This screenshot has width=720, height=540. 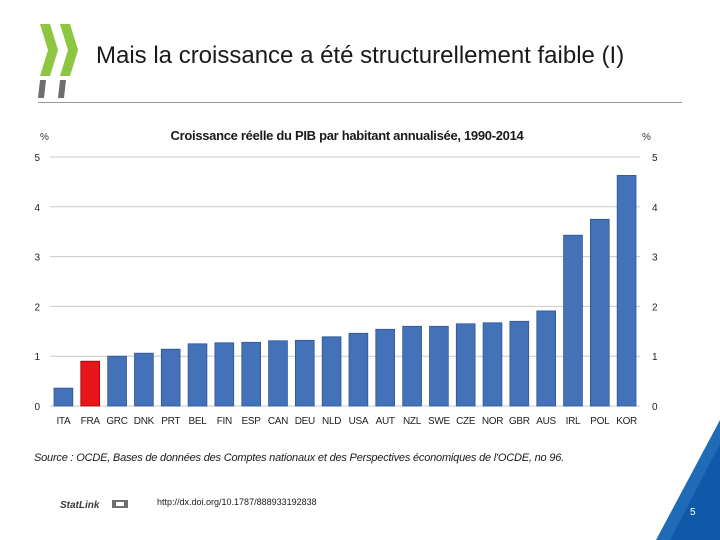 I want to click on y-tick-label-right: 2, so click(x=655, y=307).